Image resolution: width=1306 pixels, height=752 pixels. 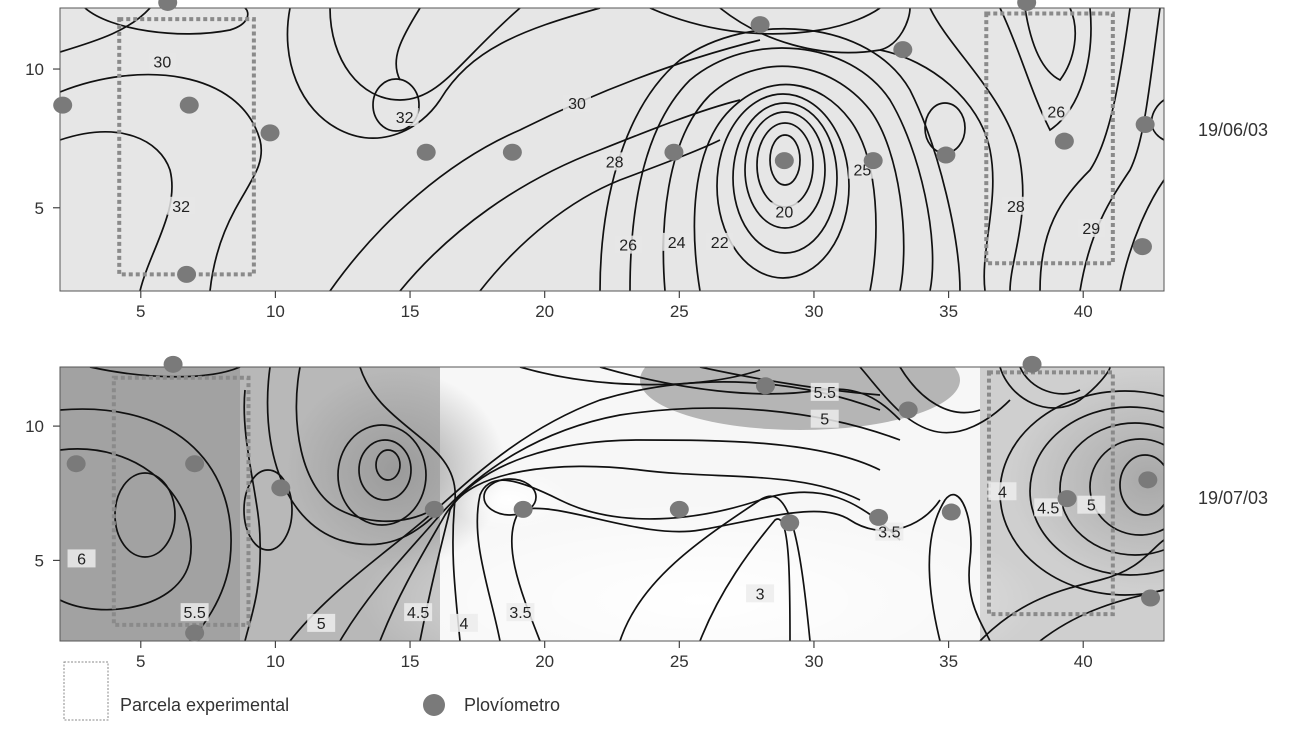 I want to click on contour-label-top-10: 28, so click(x=1016, y=207).